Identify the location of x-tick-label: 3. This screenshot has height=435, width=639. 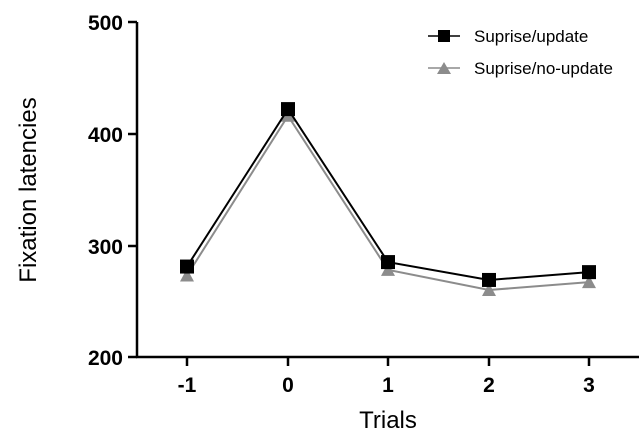
(589, 385).